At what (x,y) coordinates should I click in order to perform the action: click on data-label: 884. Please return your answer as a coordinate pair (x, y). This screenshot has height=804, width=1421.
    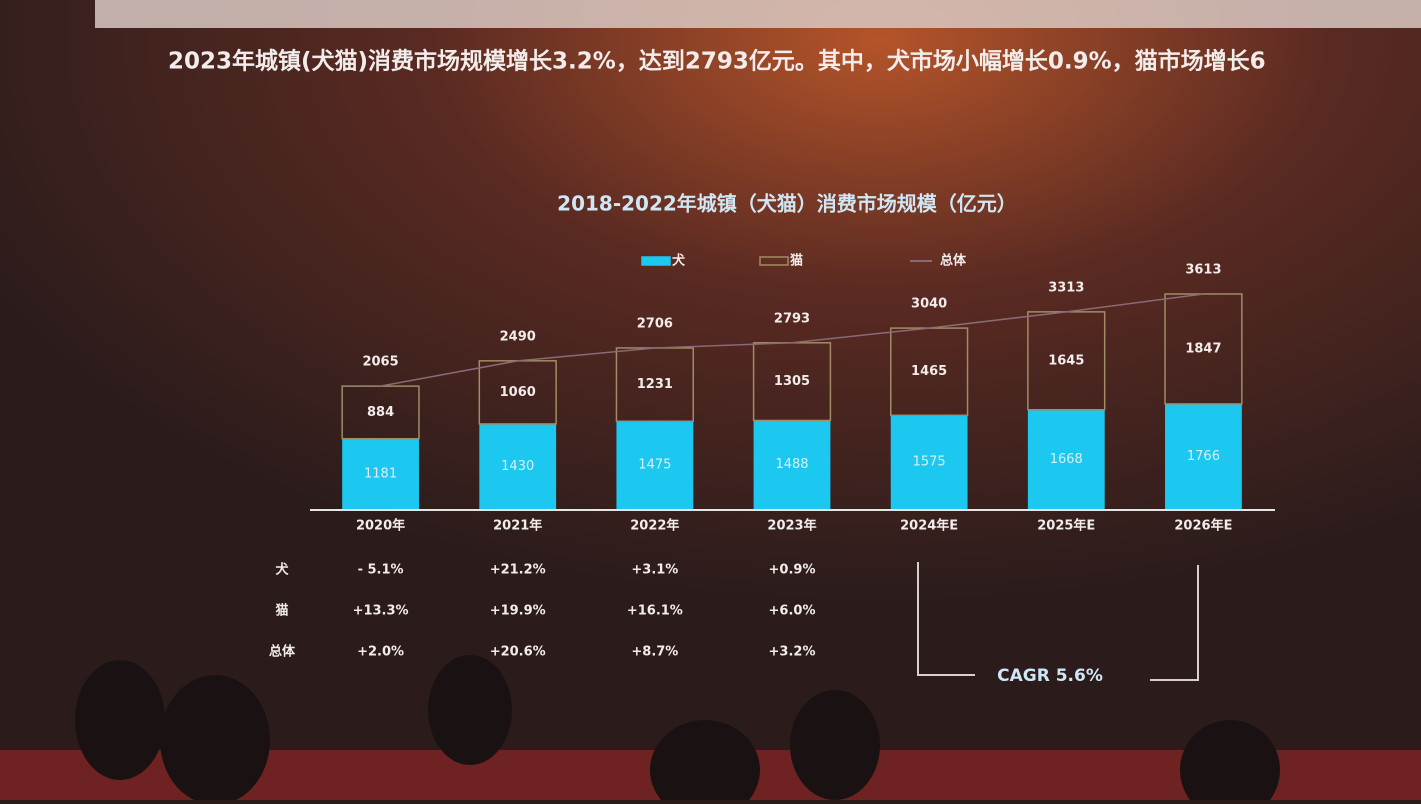
    Looking at the image, I should click on (380, 412).